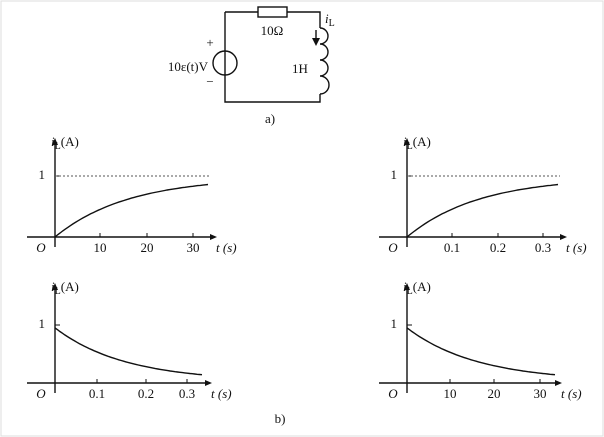 The image size is (604, 437). Describe the element at coordinates (324, 61) in the screenshot. I see `inductor` at that location.